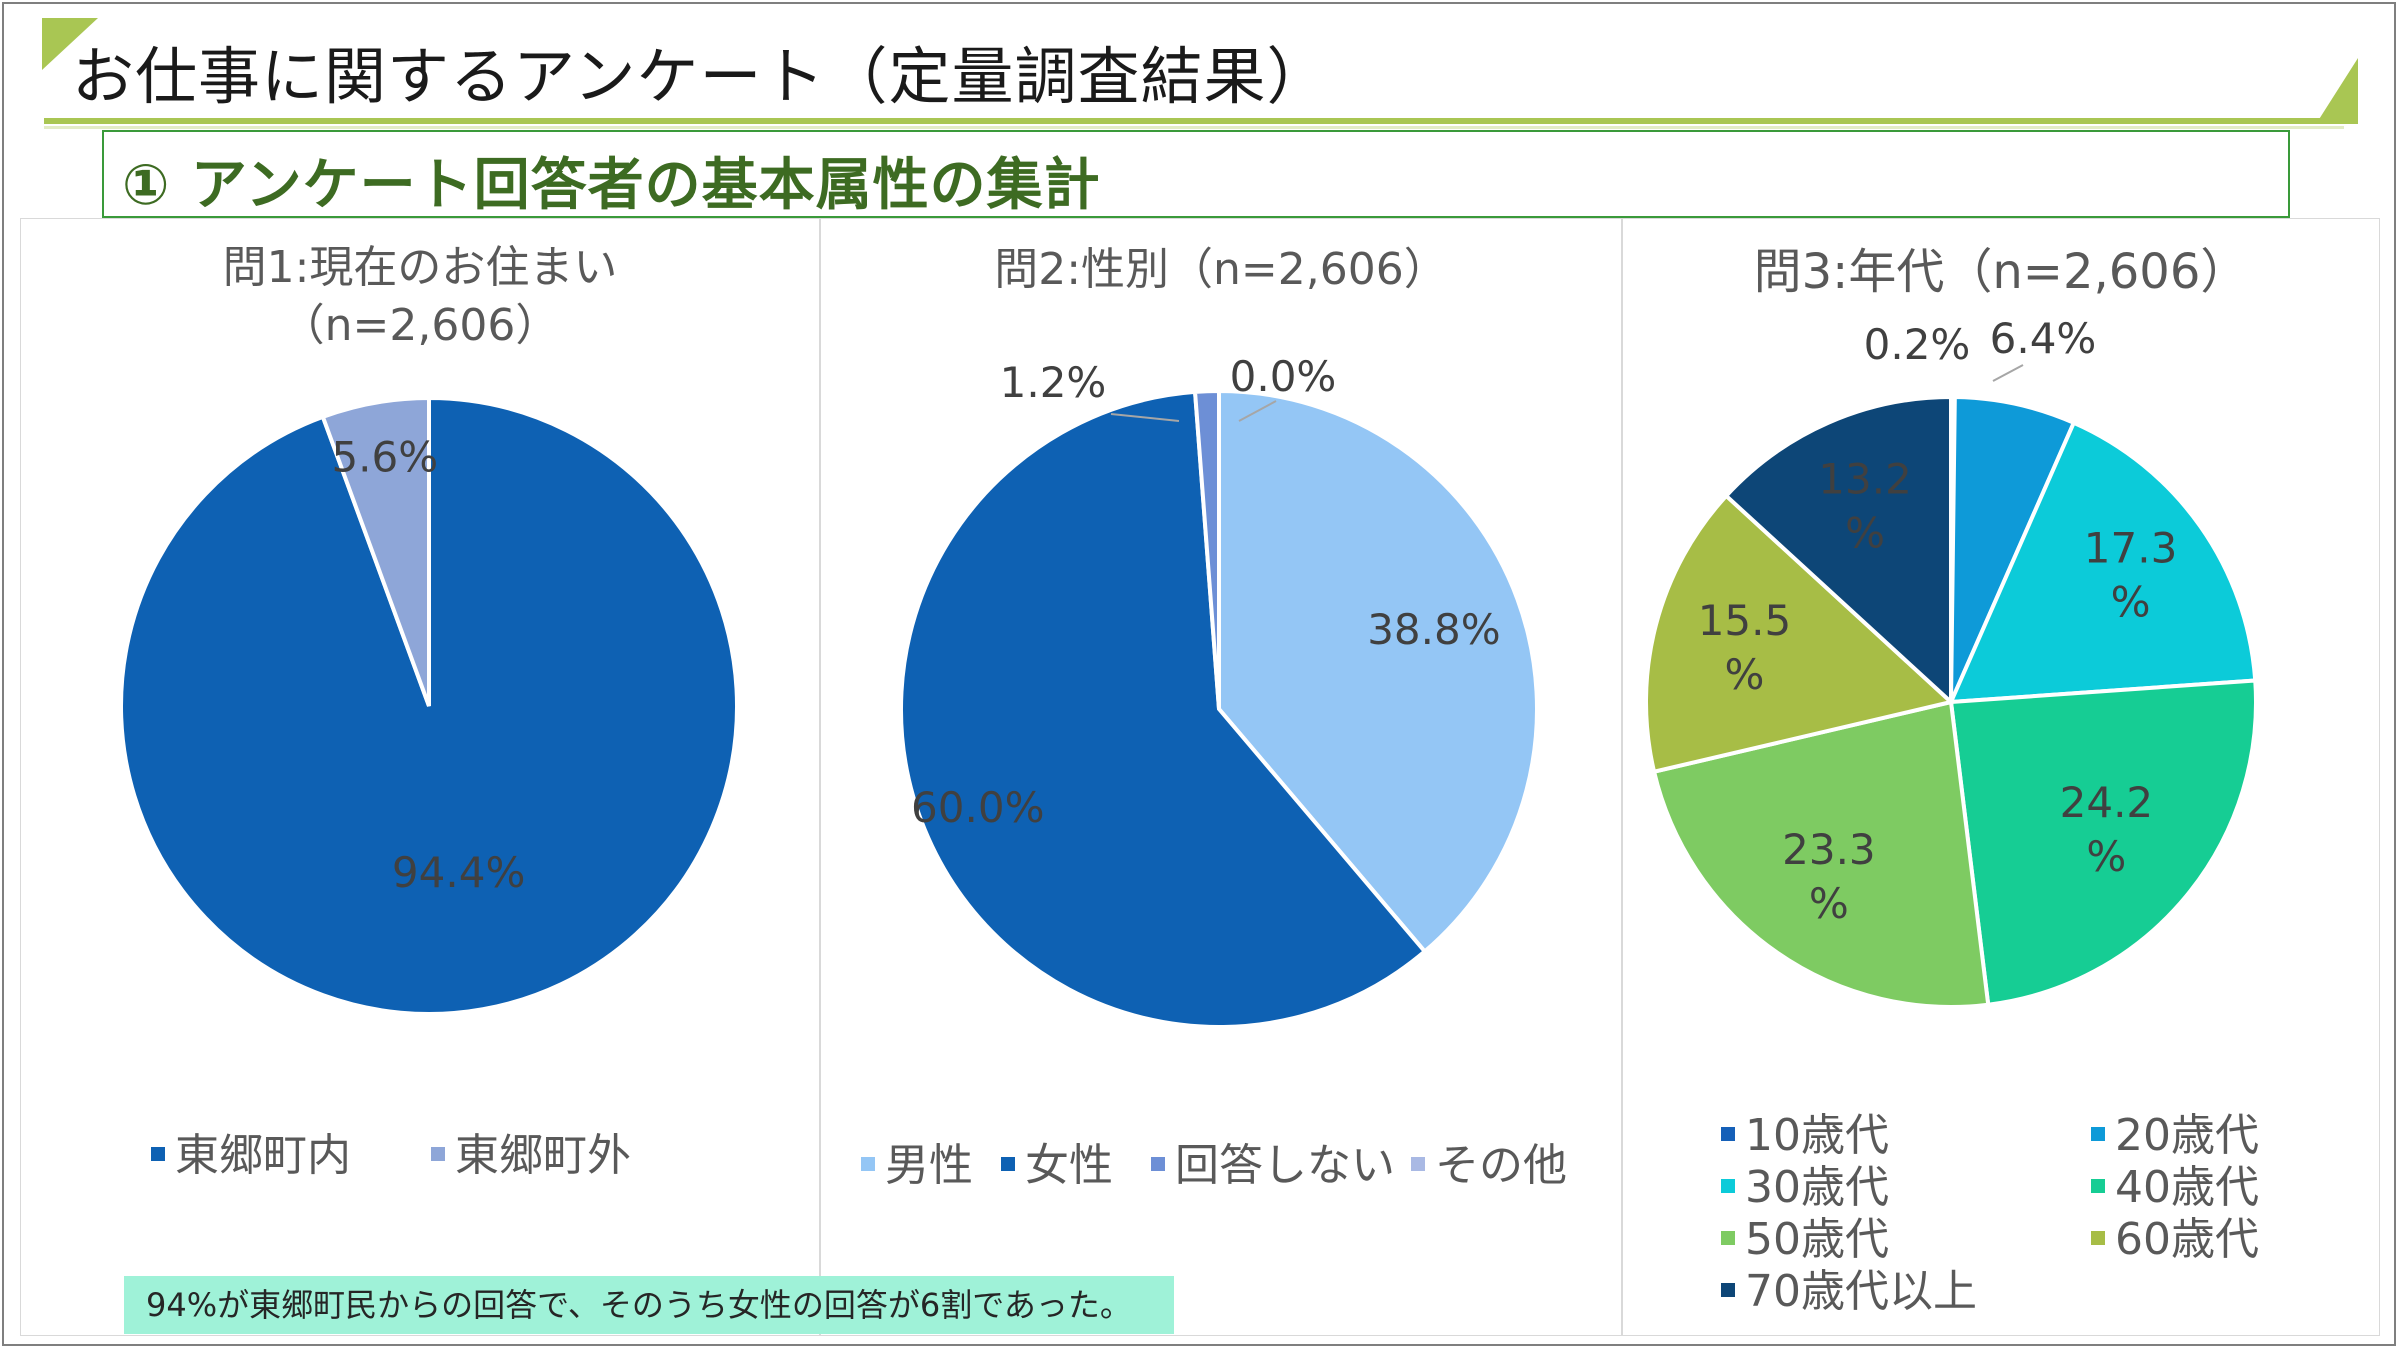  What do you see at coordinates (1053, 382) in the screenshot?
I see `data-label-3: 1.2%` at bounding box center [1053, 382].